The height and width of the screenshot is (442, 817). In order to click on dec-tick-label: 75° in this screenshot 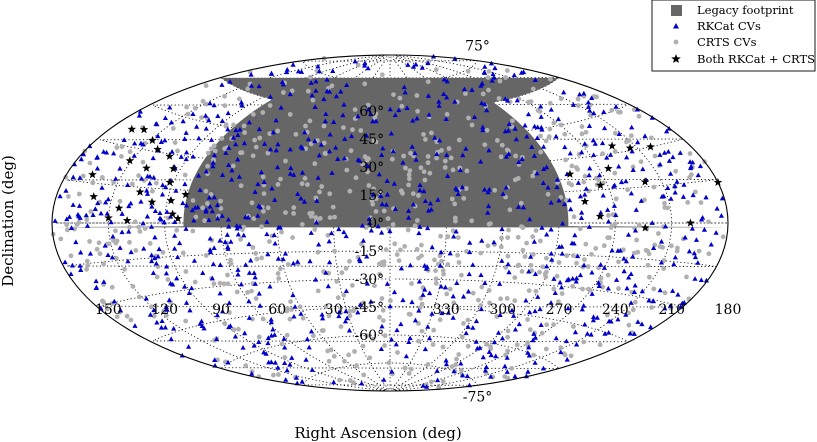, I will do `click(477, 47)`.